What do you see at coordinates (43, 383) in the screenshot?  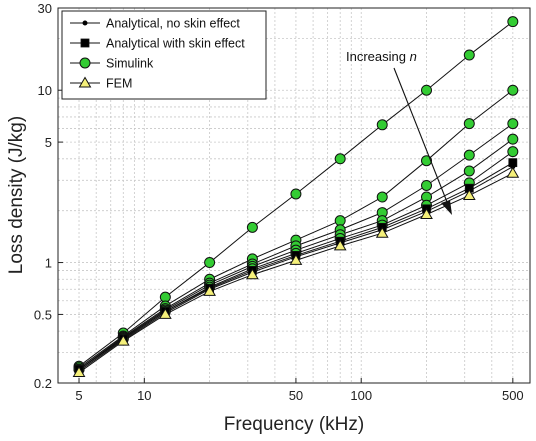 I see `y-tick-label: 0.2` at bounding box center [43, 383].